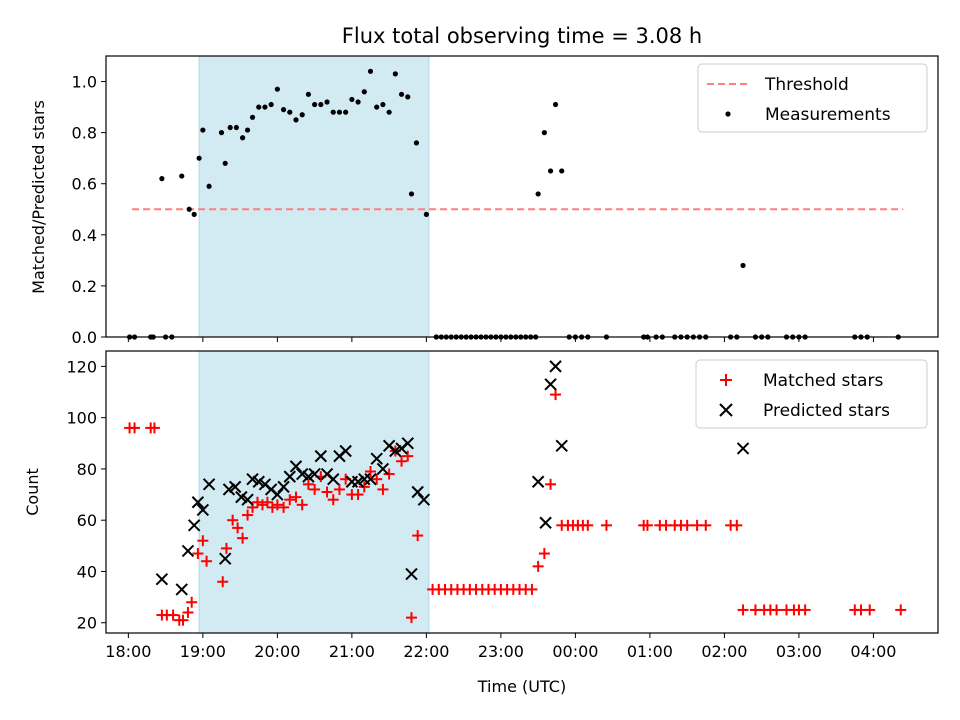 This screenshot has height=720, width=960. What do you see at coordinates (352, 651) in the screenshot?
I see `x-tick-label: 21:00` at bounding box center [352, 651].